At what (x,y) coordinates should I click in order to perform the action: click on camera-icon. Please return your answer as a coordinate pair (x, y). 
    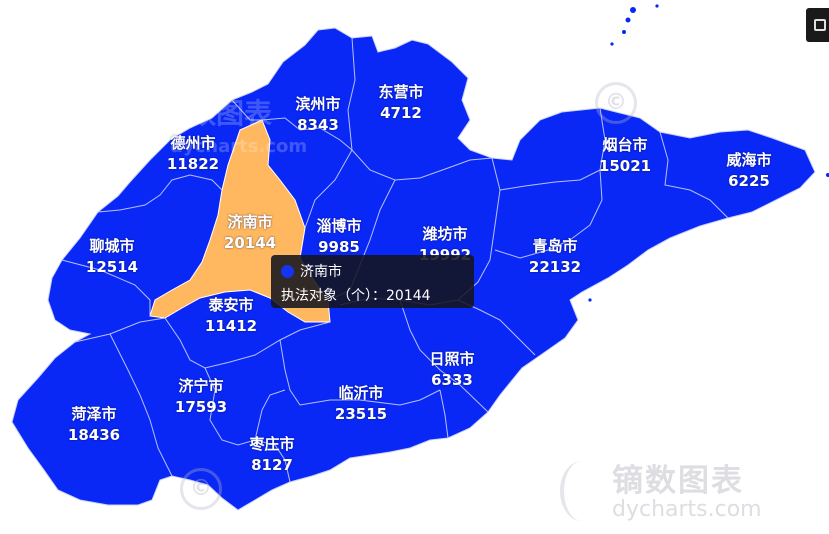
    Looking at the image, I should click on (820, 25).